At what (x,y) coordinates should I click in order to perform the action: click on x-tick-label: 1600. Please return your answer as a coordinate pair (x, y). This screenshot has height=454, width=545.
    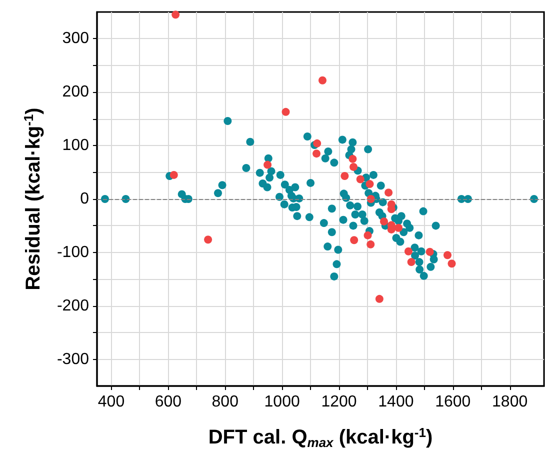
    Looking at the image, I should click on (453, 402).